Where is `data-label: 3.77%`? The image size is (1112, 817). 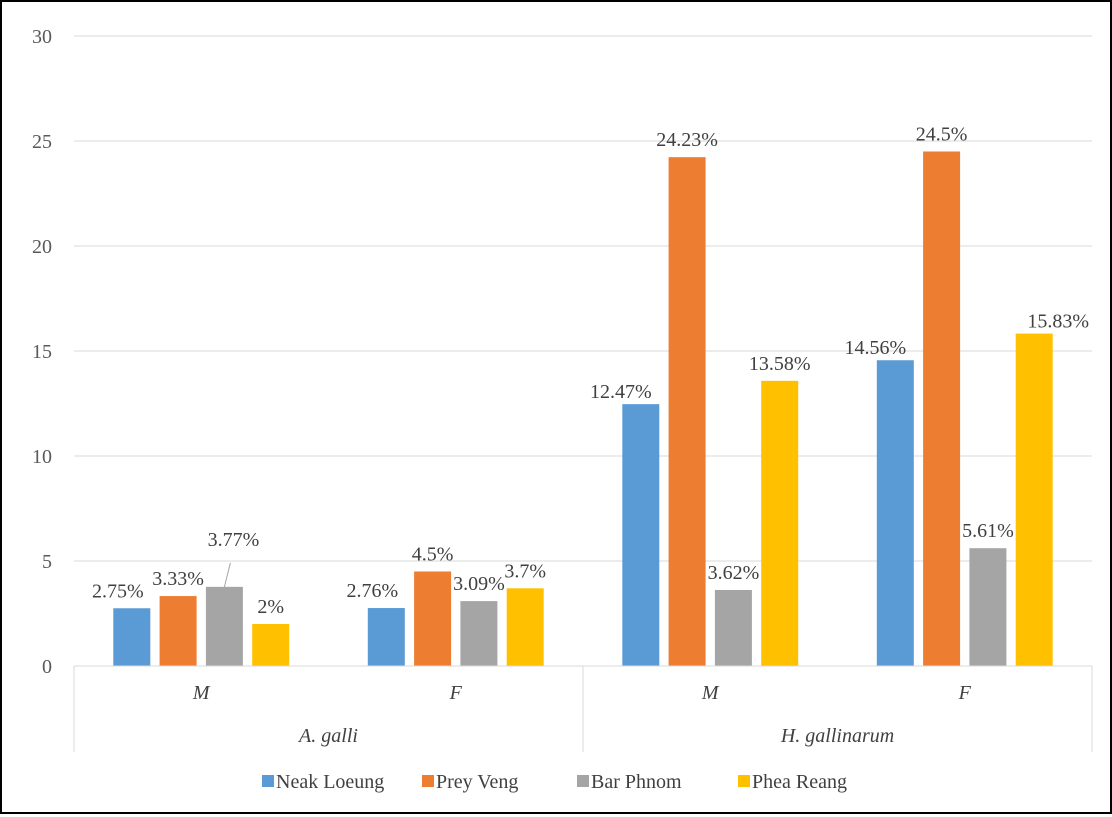
data-label: 3.77% is located at coordinates (234, 540).